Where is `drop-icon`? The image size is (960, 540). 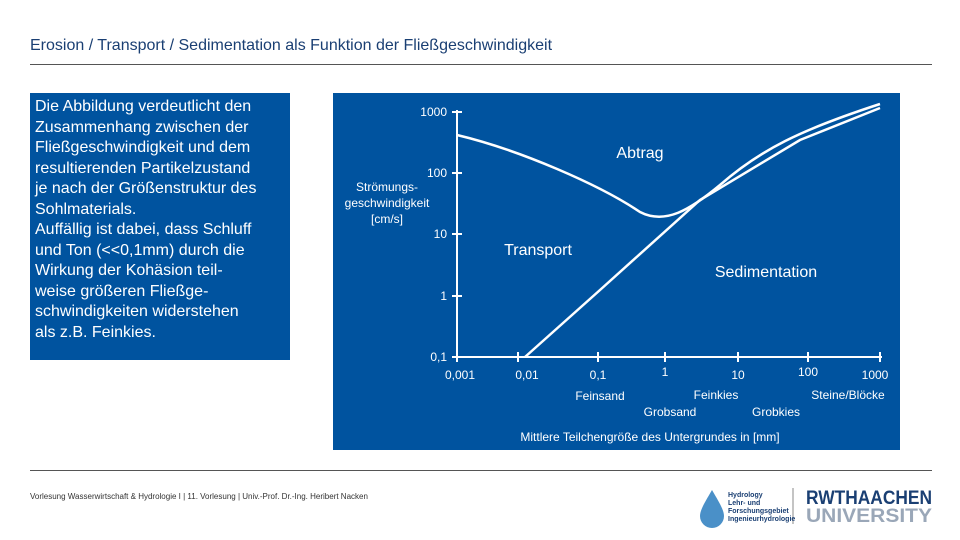
drop-icon is located at coordinates (712, 509).